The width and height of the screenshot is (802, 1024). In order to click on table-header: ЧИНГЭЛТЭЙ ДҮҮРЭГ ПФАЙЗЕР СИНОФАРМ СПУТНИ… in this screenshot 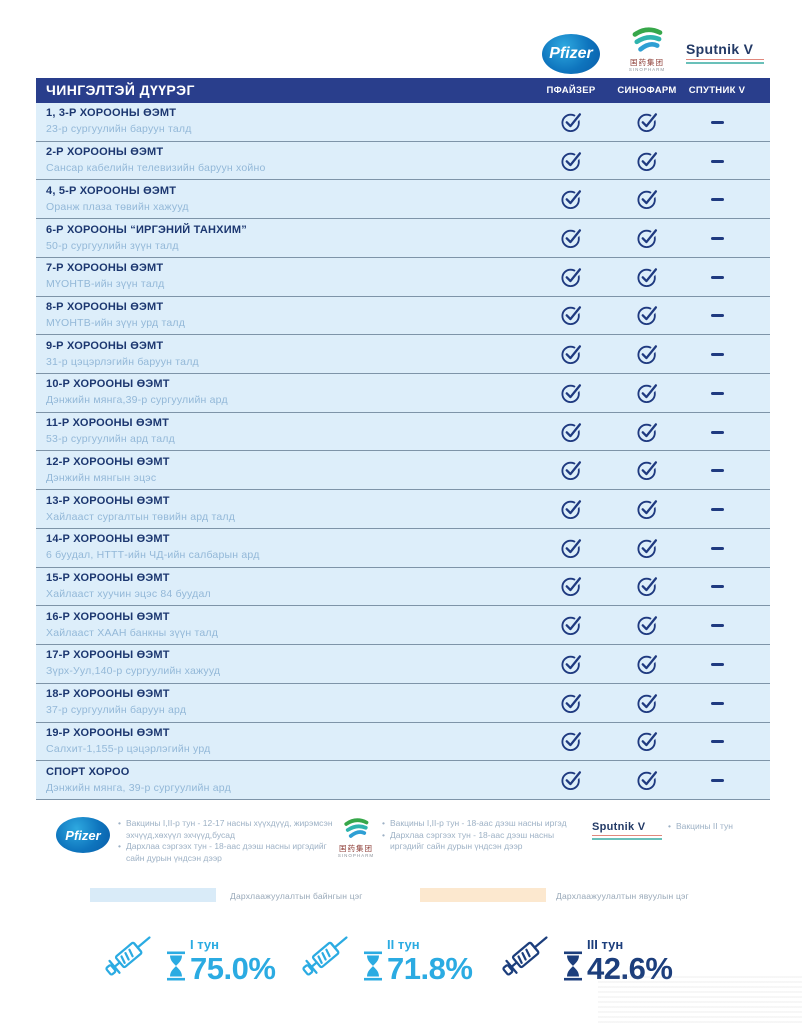, I will do `click(403, 90)`.